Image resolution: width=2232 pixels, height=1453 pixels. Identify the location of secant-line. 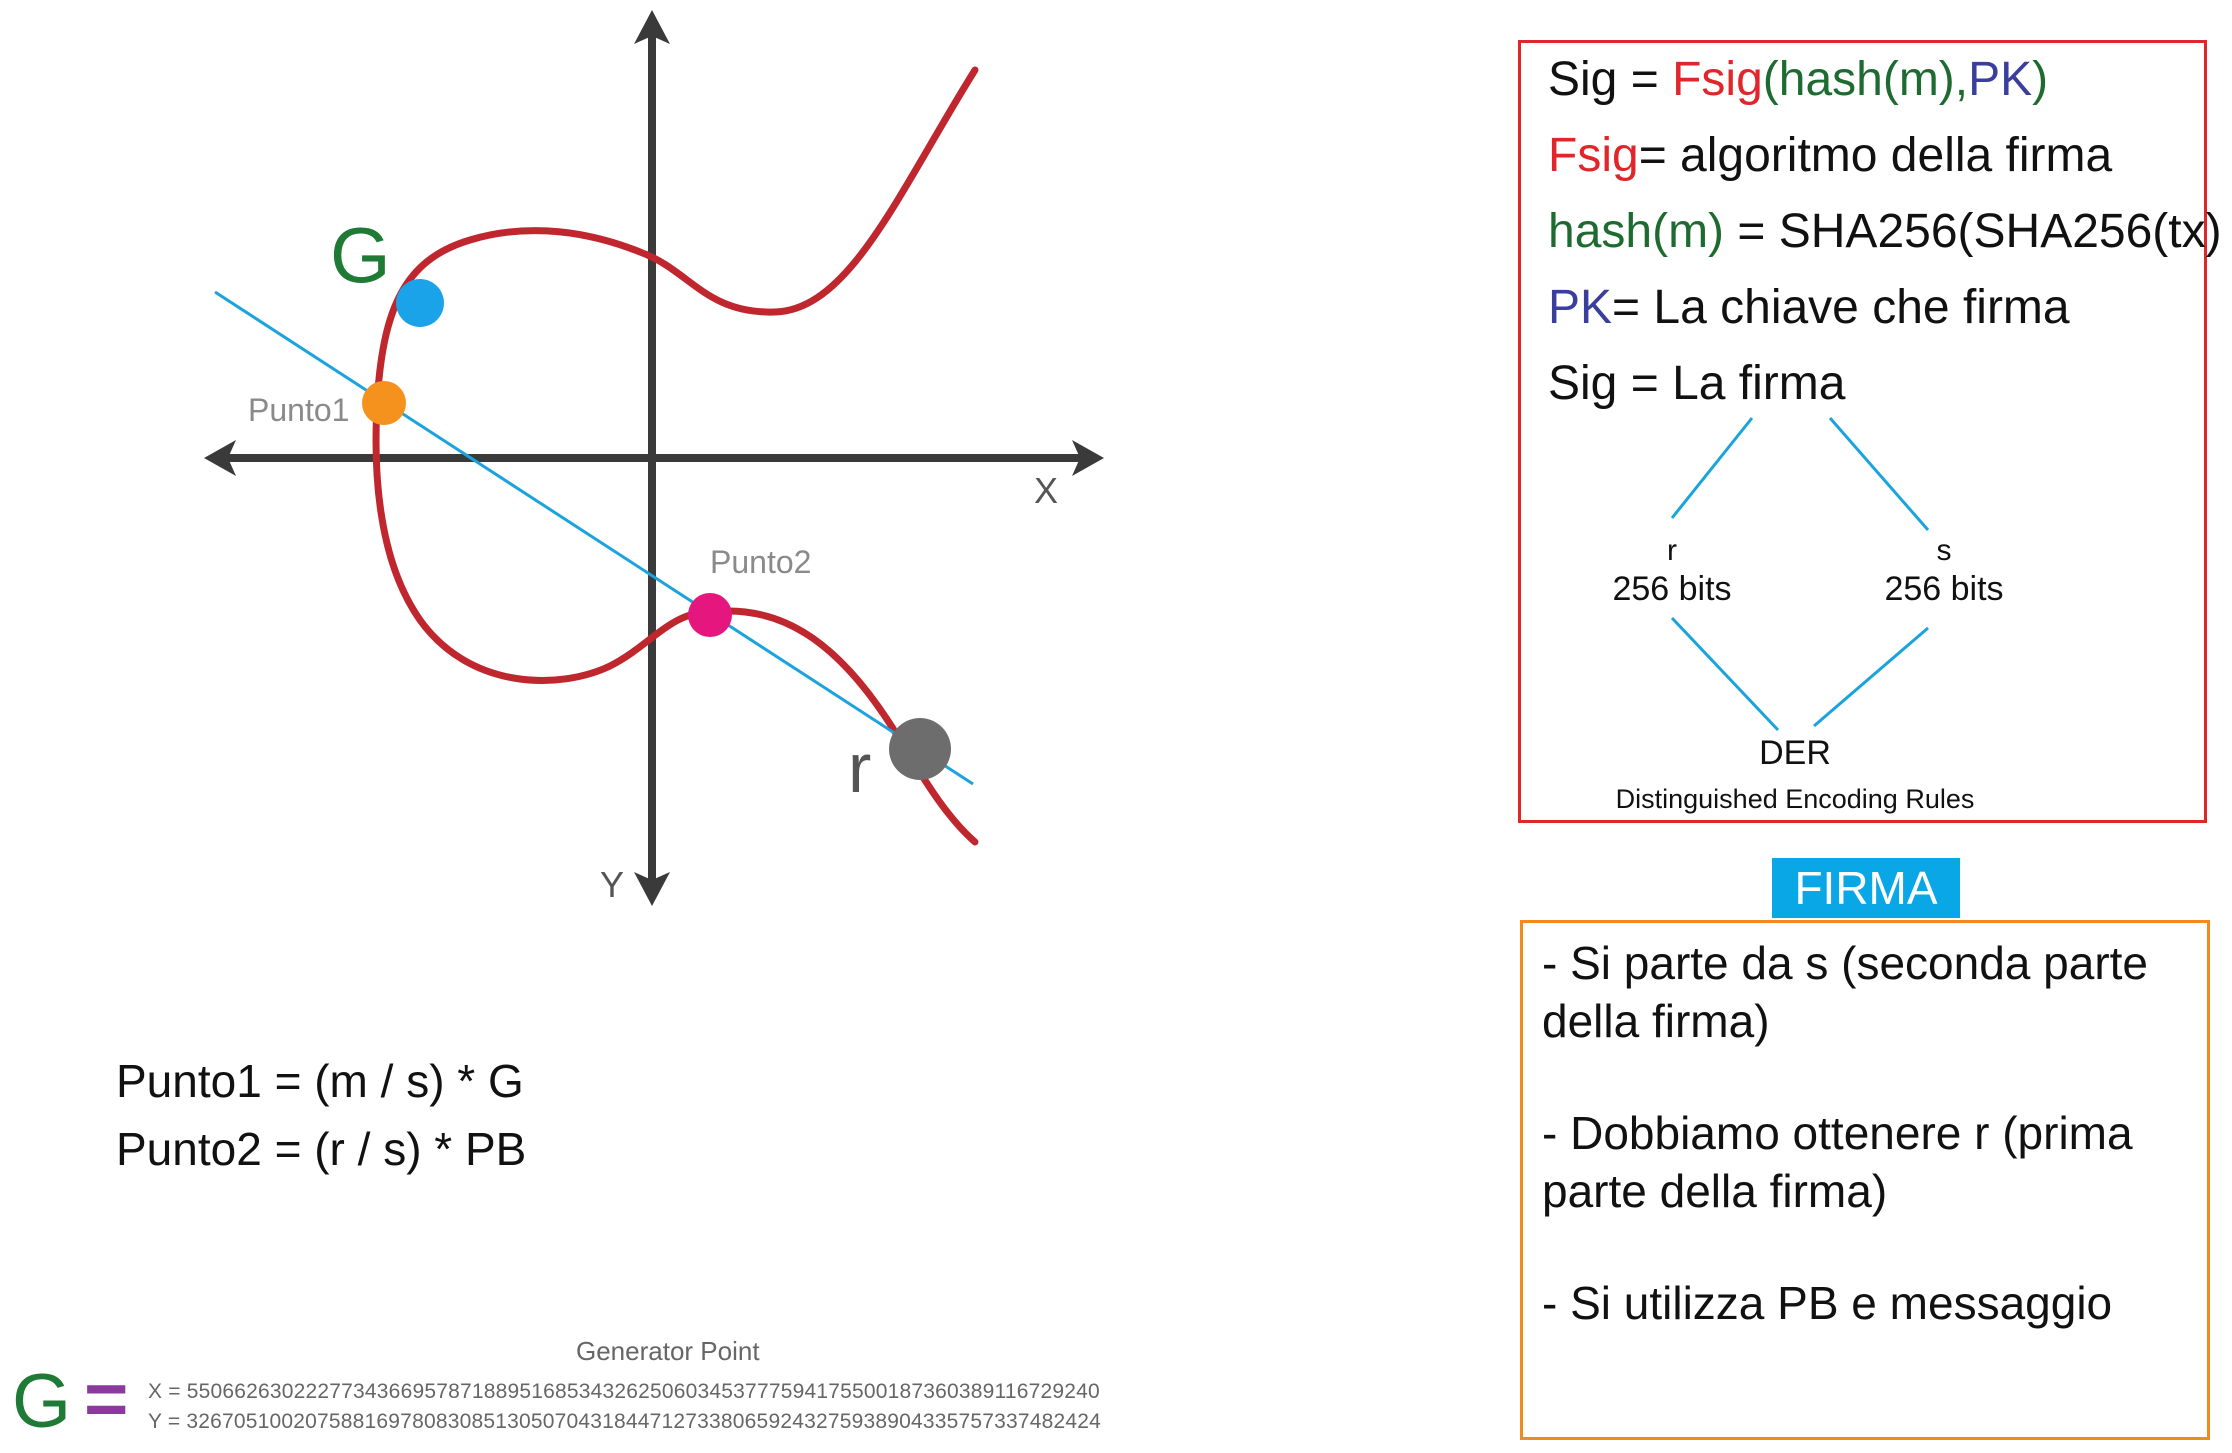
(594, 538).